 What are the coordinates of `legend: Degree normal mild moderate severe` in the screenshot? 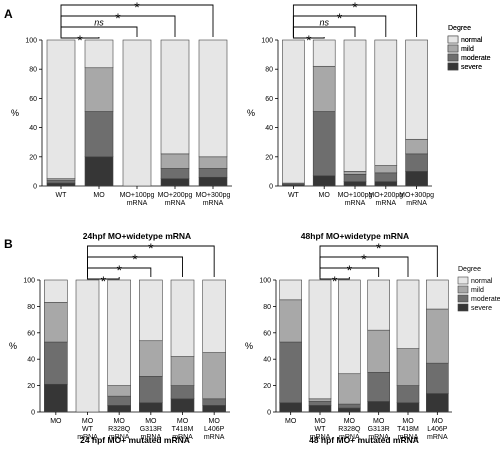 It's located at (478, 289).